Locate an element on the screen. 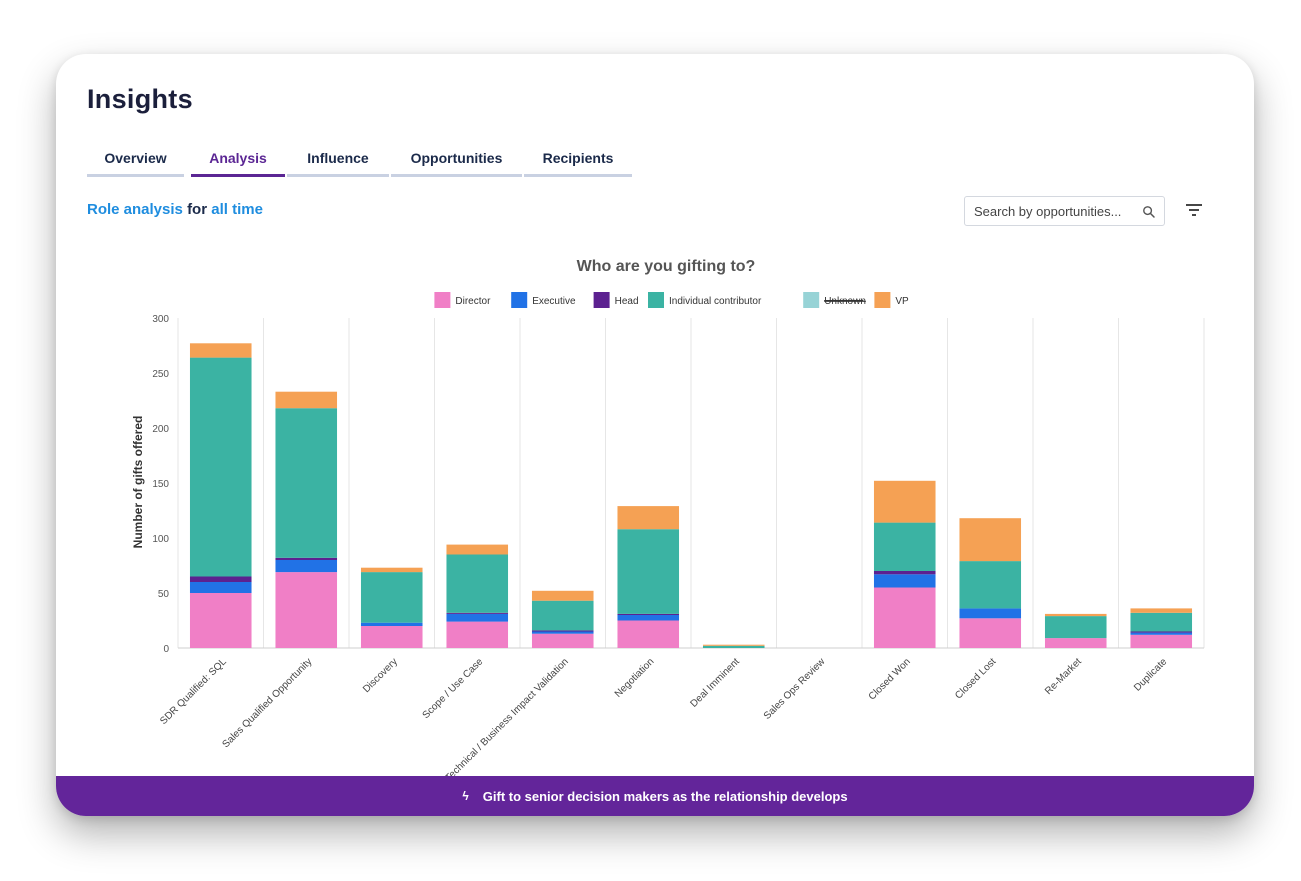 This screenshot has width=1301, height=881. bolt-icon: ϟ is located at coordinates (465, 796).